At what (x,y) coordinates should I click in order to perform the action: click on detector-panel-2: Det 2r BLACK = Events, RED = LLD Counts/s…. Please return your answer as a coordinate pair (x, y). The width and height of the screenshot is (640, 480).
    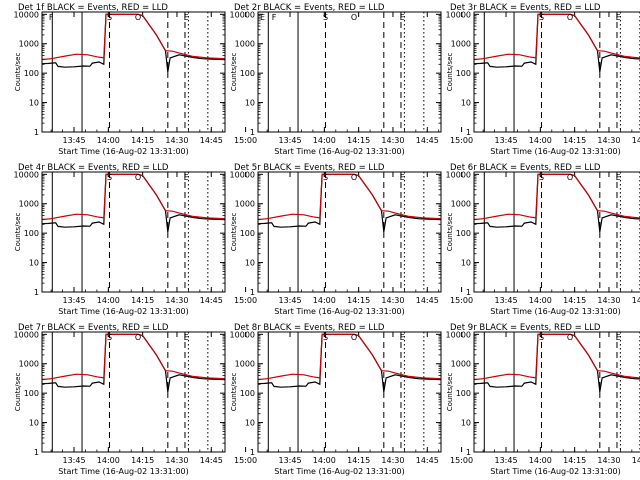
    Looking at the image, I should click on (352, 79).